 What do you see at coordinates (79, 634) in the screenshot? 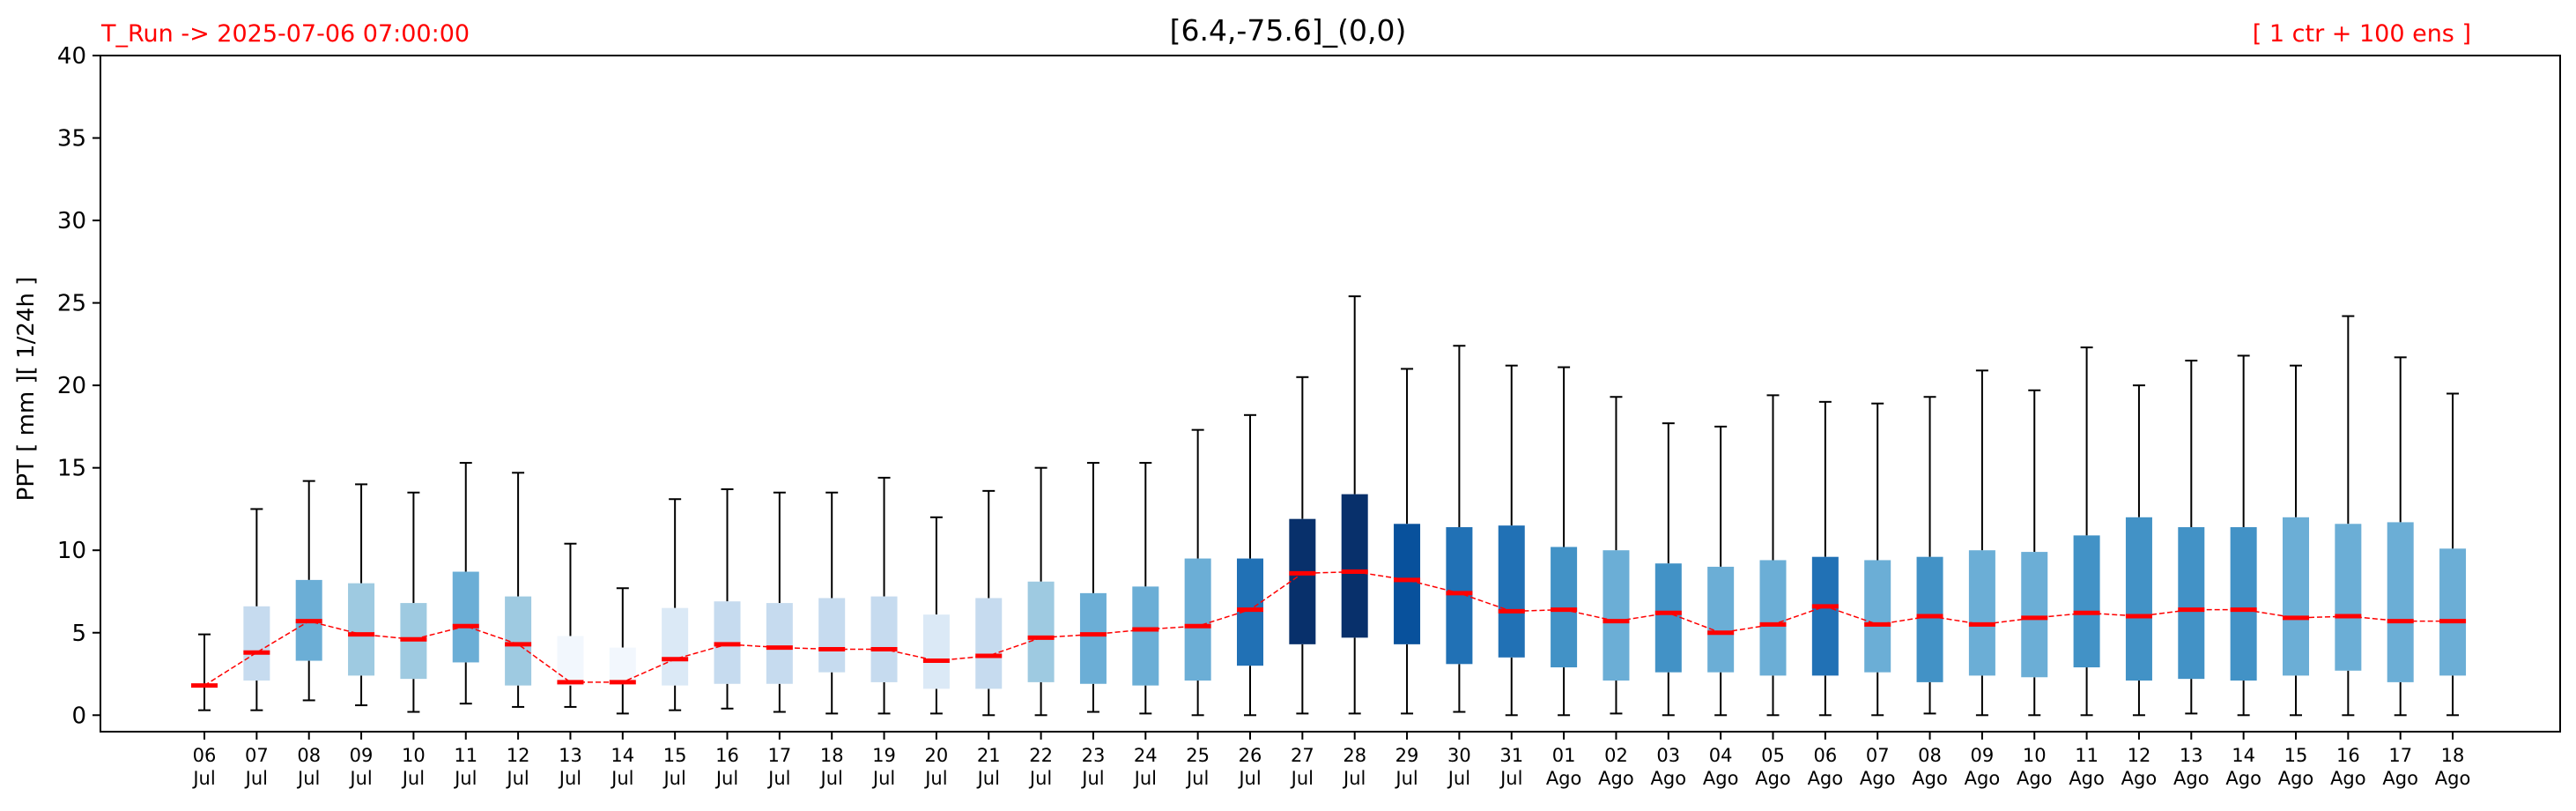
I see `y-tick-label: 5` at bounding box center [79, 634].